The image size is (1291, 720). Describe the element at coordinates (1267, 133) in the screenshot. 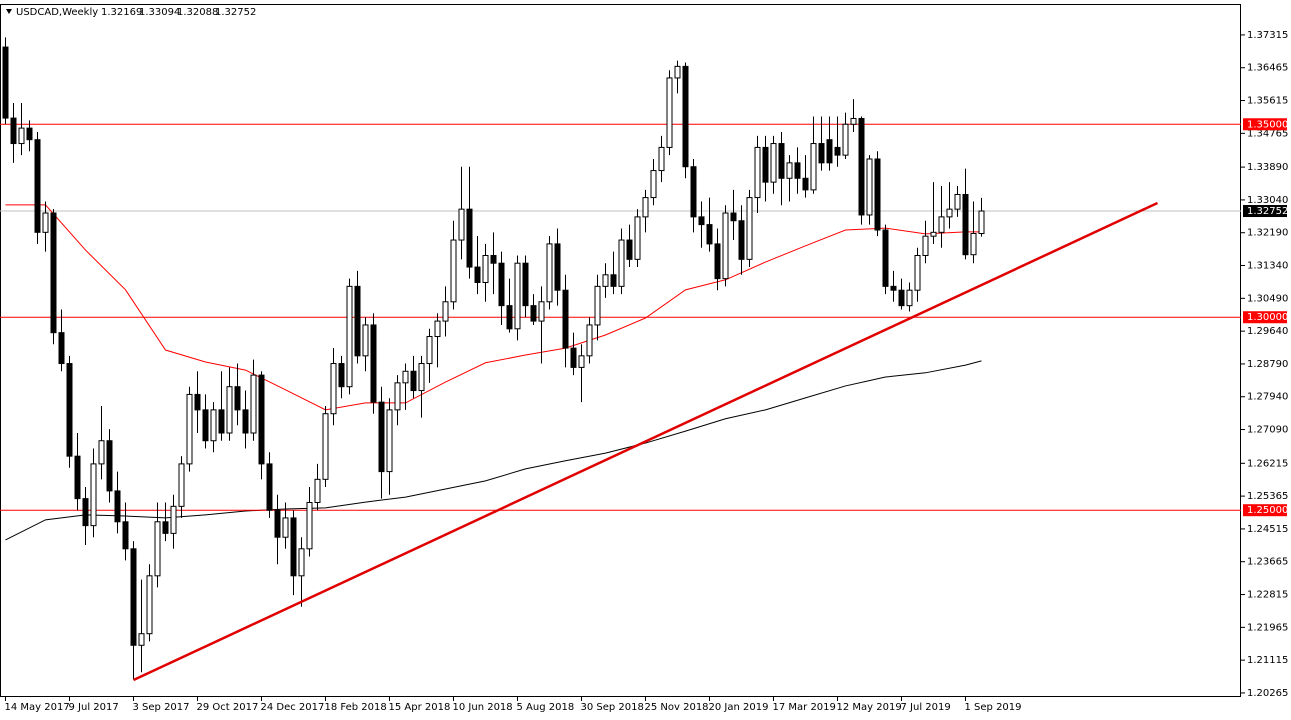

I see `y-tick-label: 1.34765` at that location.